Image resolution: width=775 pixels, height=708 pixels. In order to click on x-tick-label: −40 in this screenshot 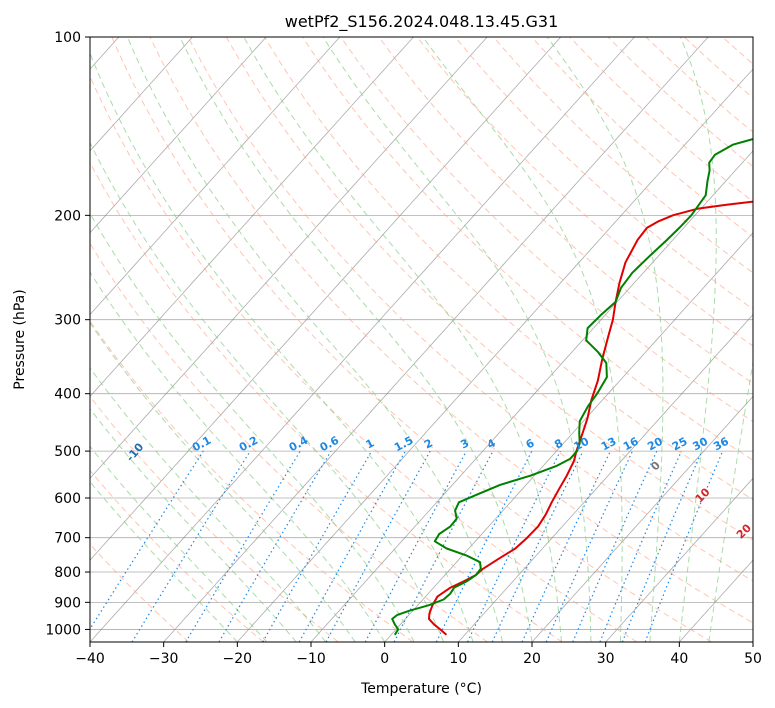, I will do `click(90, 659)`.